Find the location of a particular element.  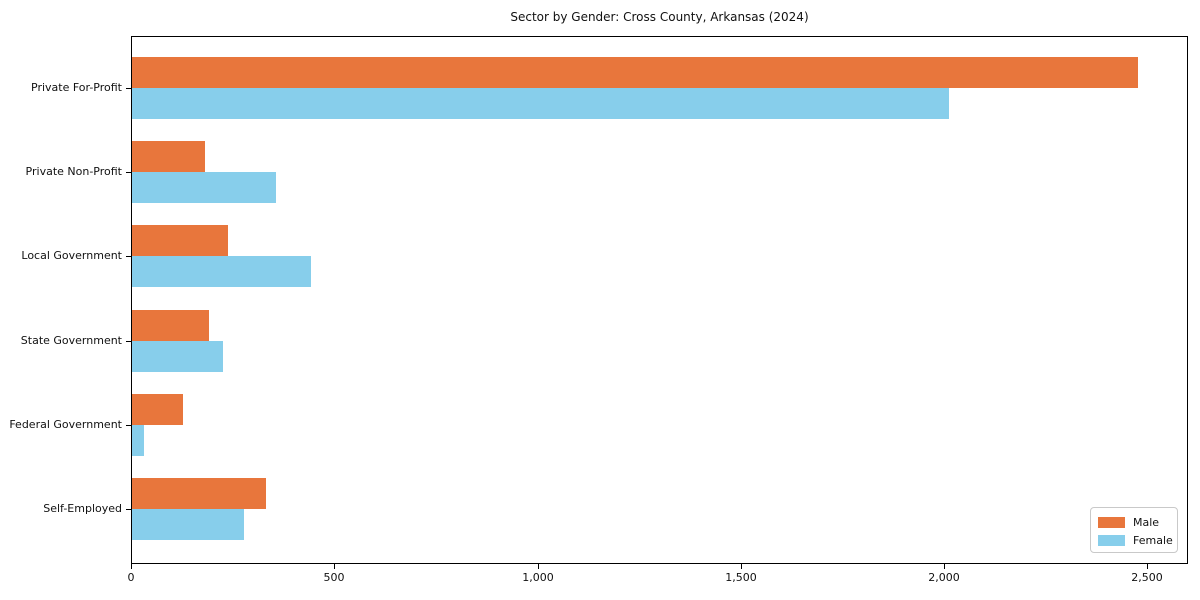

x-tick-label-5: 2,500 is located at coordinates (1147, 577).